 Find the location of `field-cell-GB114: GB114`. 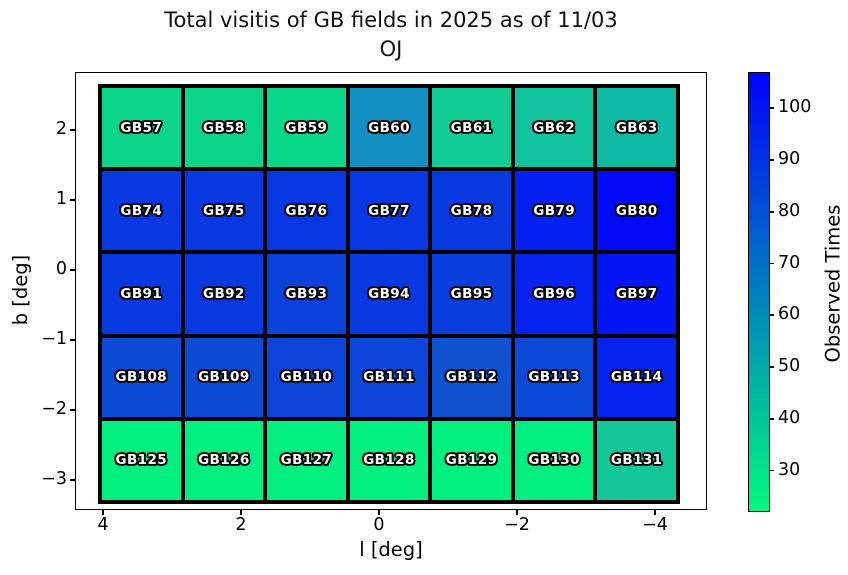

field-cell-GB114: GB114 is located at coordinates (636, 377).